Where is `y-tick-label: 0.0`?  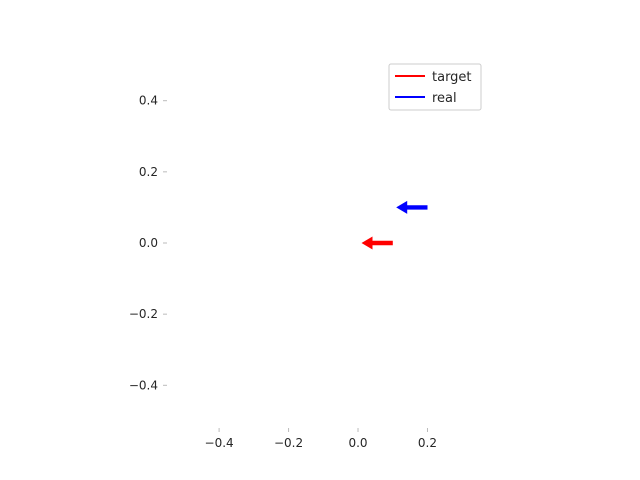
y-tick-label: 0.0 is located at coordinates (148, 243).